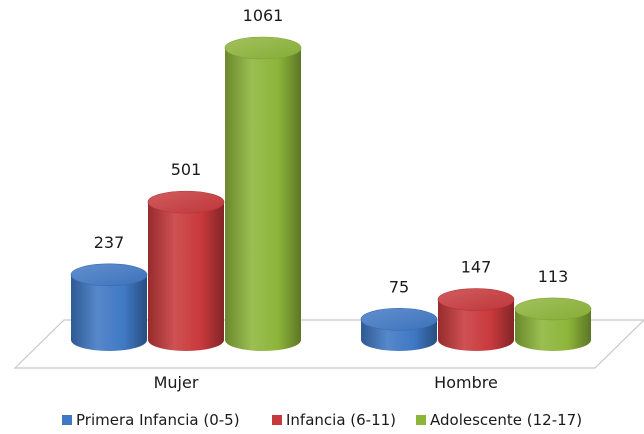 This screenshot has height=434, width=644. I want to click on legend-label-0: Primera Infancia (0-5), so click(158, 420).